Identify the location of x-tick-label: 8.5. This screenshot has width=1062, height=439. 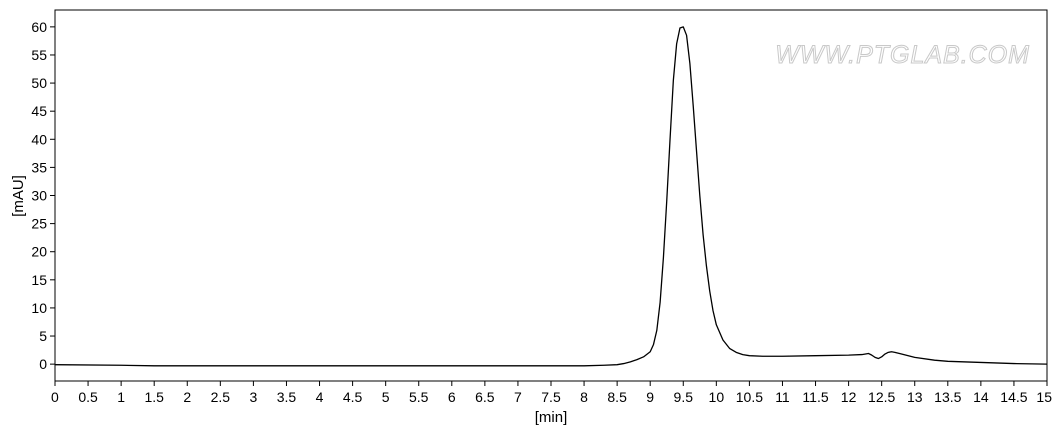
(617, 397).